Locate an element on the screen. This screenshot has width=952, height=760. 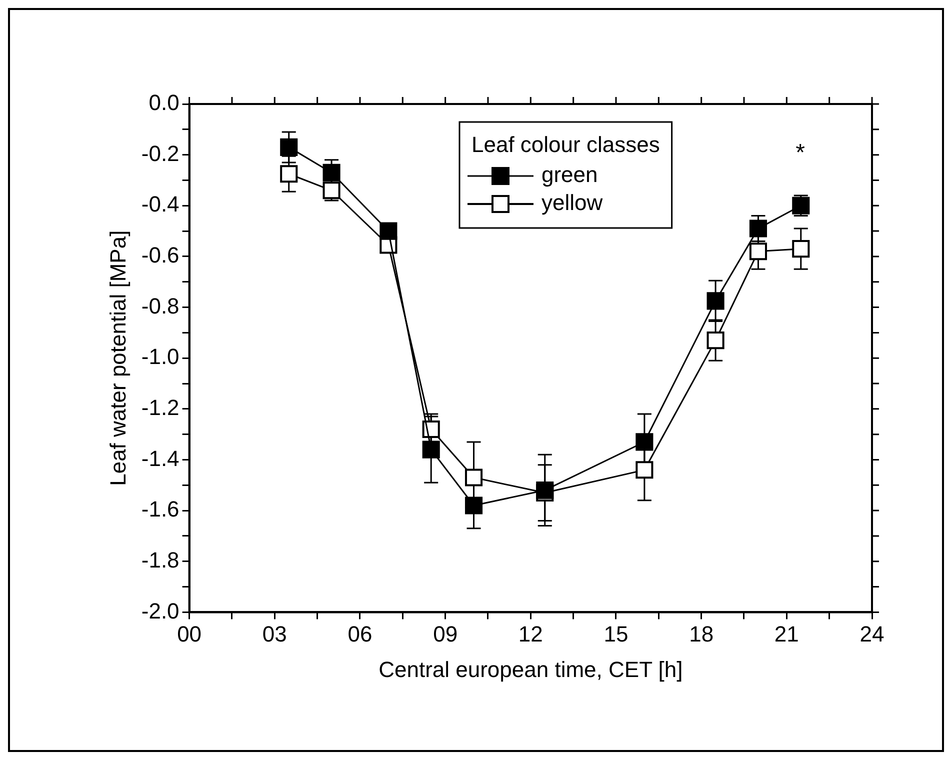
legend-title: Leaf colour classes is located at coordinates (565, 145).